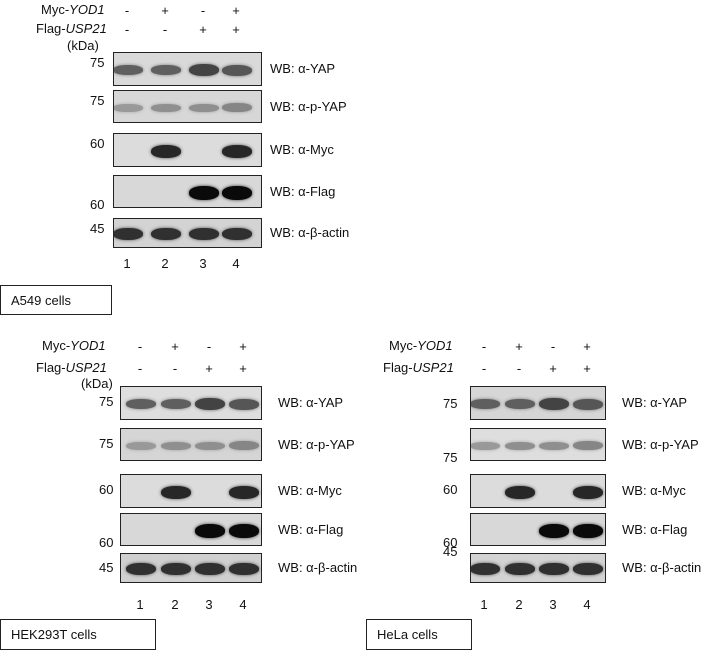 The image size is (708, 654). What do you see at coordinates (308, 106) in the screenshot?
I see `antibody-label: WB: α-p-YAP` at bounding box center [308, 106].